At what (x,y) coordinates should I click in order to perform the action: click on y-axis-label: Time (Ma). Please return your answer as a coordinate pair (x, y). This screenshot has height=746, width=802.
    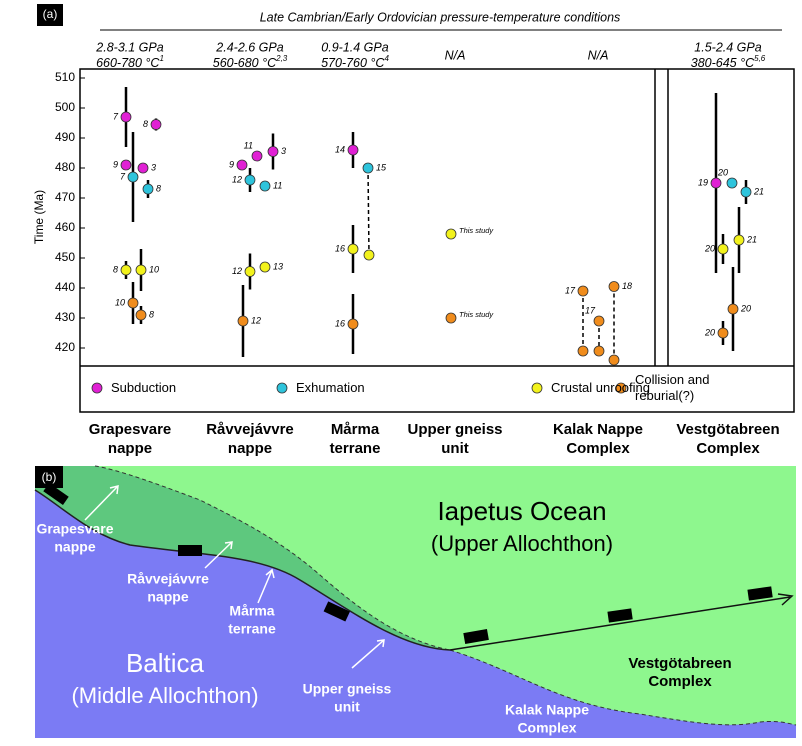
    Looking at the image, I should click on (39, 217).